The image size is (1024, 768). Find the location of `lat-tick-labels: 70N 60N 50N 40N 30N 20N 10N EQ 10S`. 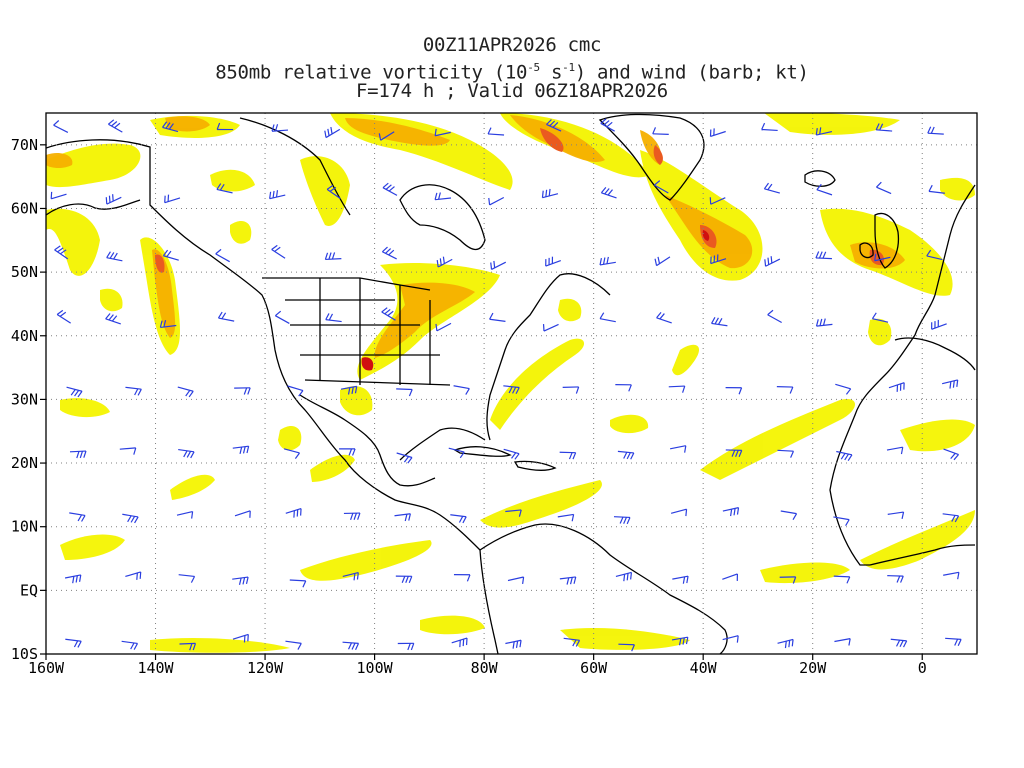

lat-tick-labels: 70N 60N 50N 40N 30N 20N 10N EQ 10S is located at coordinates (24, 399).